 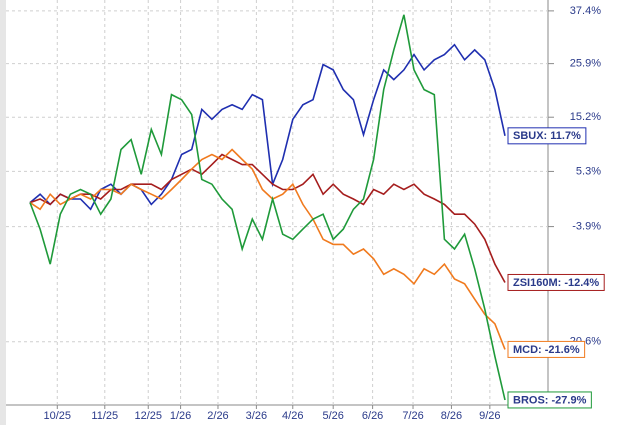 What do you see at coordinates (586, 226) in the screenshot?
I see `y-tick-label: -3.9%` at bounding box center [586, 226].